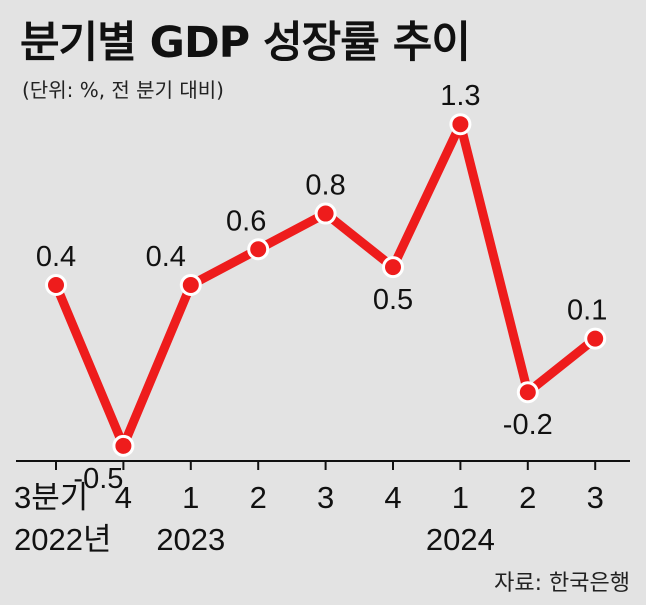 The image size is (646, 605). What do you see at coordinates (123, 90) in the screenshot?
I see `unit-note: (단위: %, 전 분기 대비)` at bounding box center [123, 90].